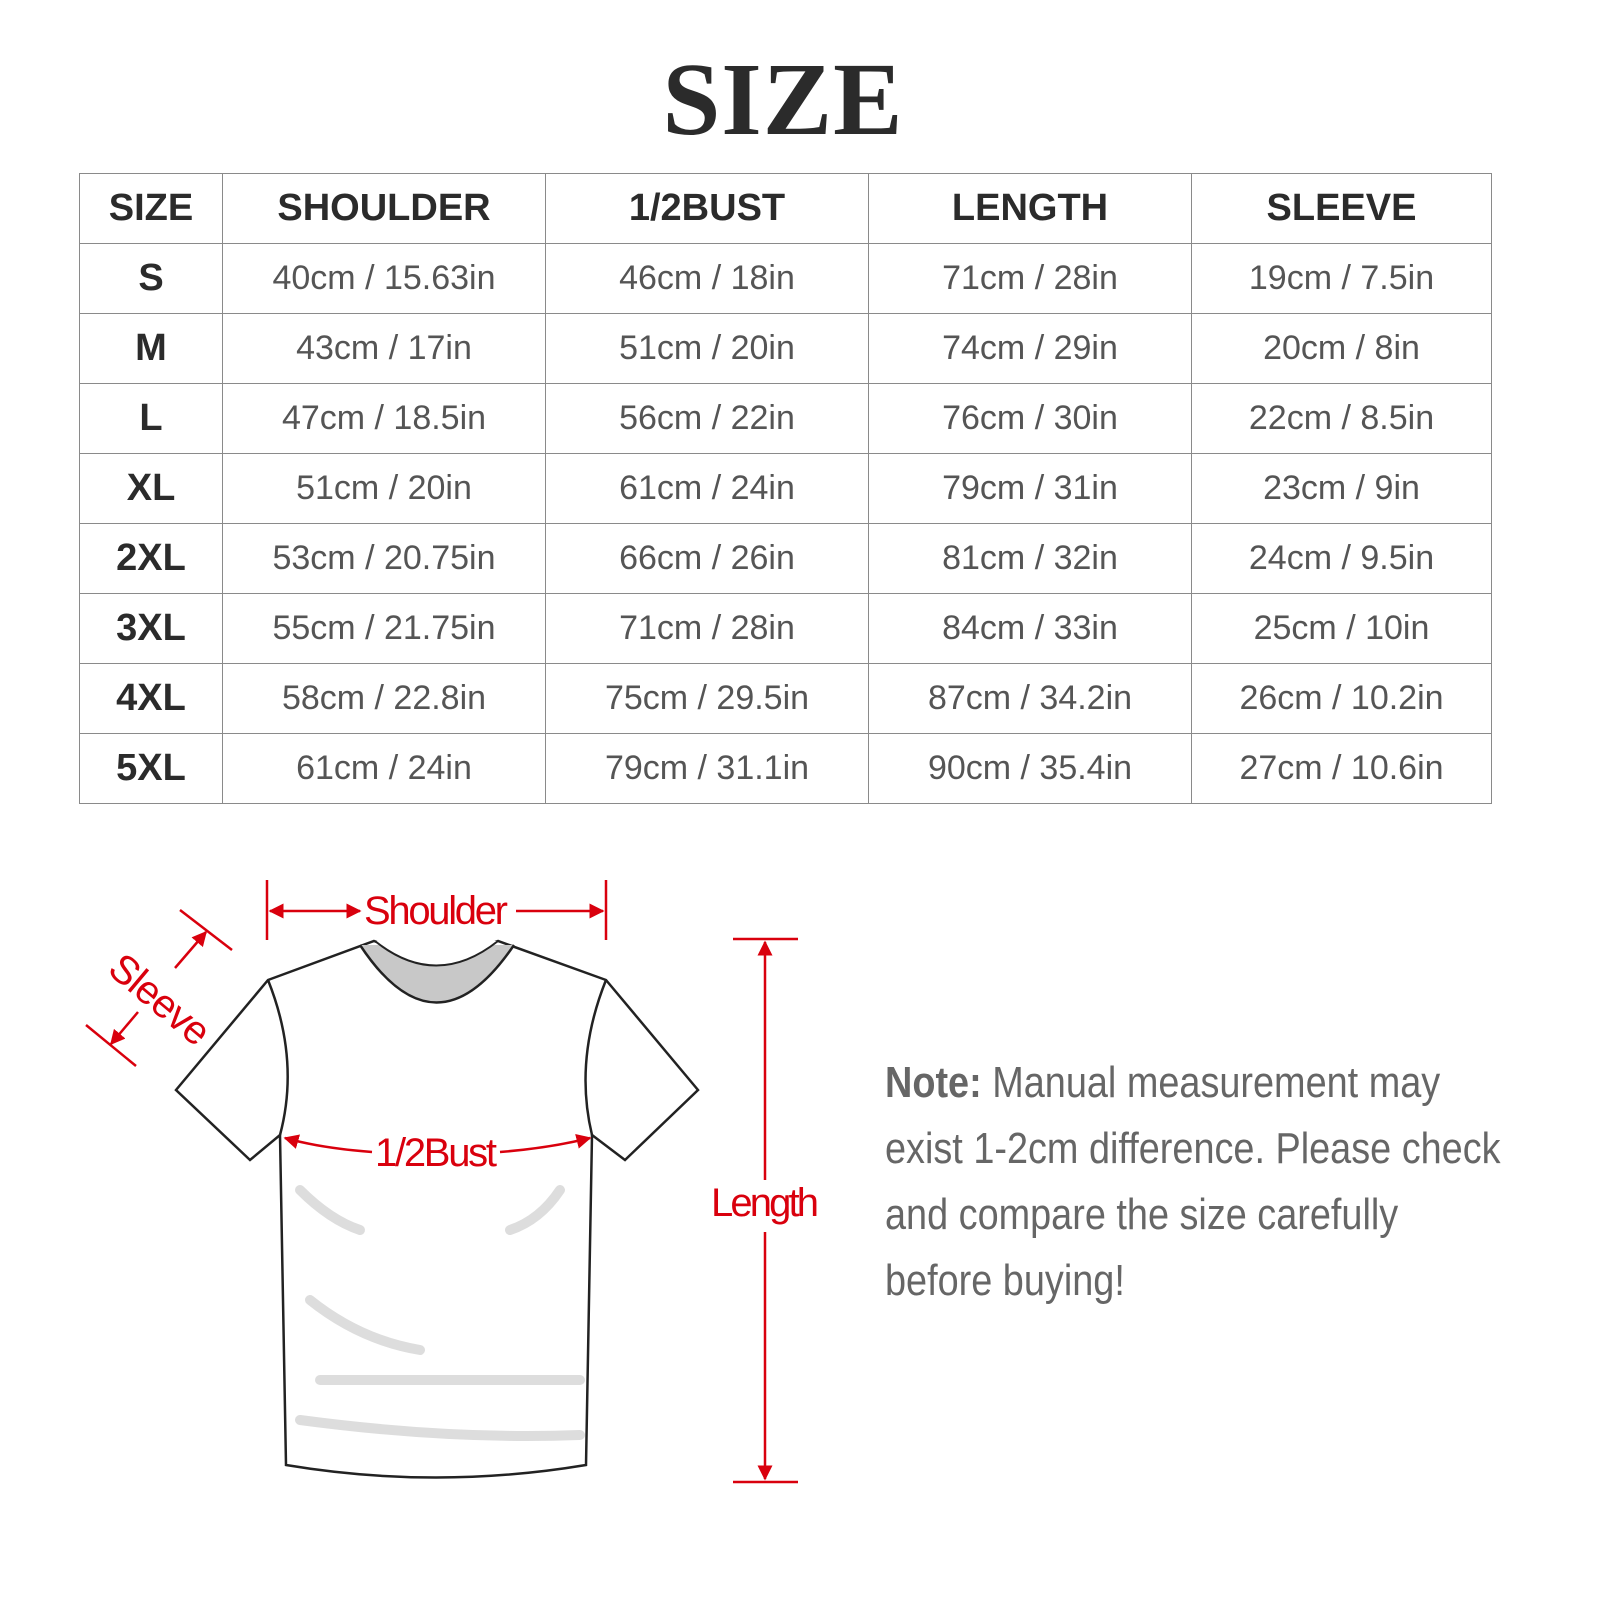  What do you see at coordinates (765, 1203) in the screenshot?
I see `length-label: Length` at bounding box center [765, 1203].